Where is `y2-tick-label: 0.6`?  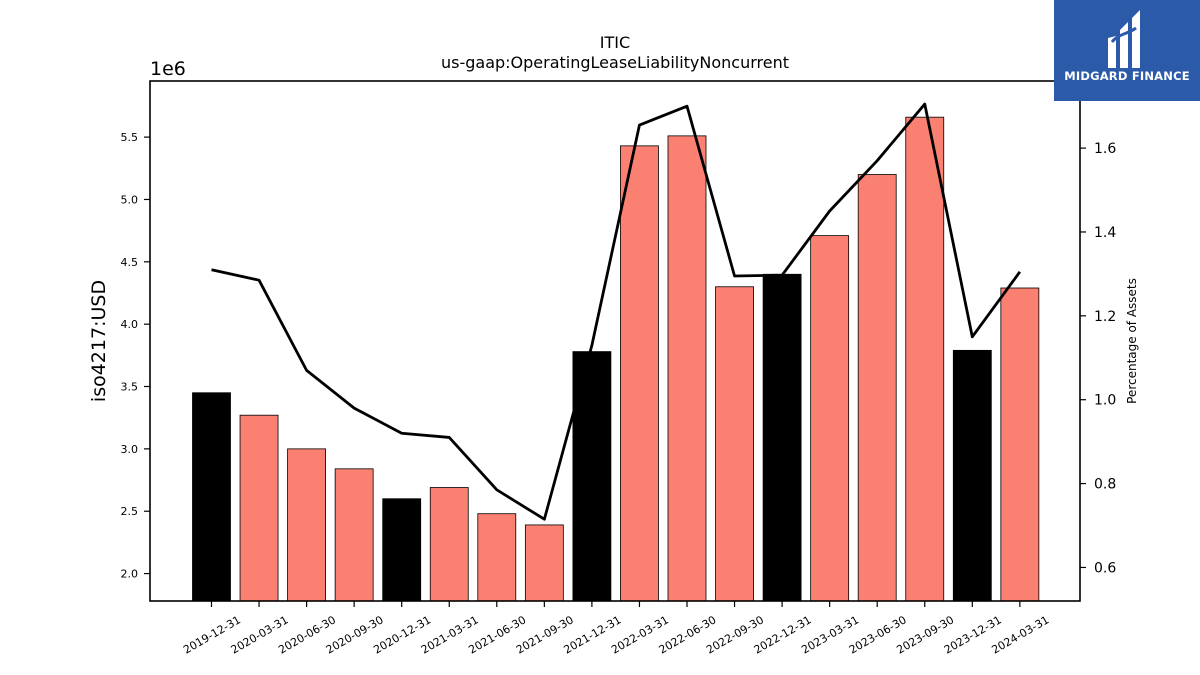
y2-tick-label: 0.6 is located at coordinates (1105, 568).